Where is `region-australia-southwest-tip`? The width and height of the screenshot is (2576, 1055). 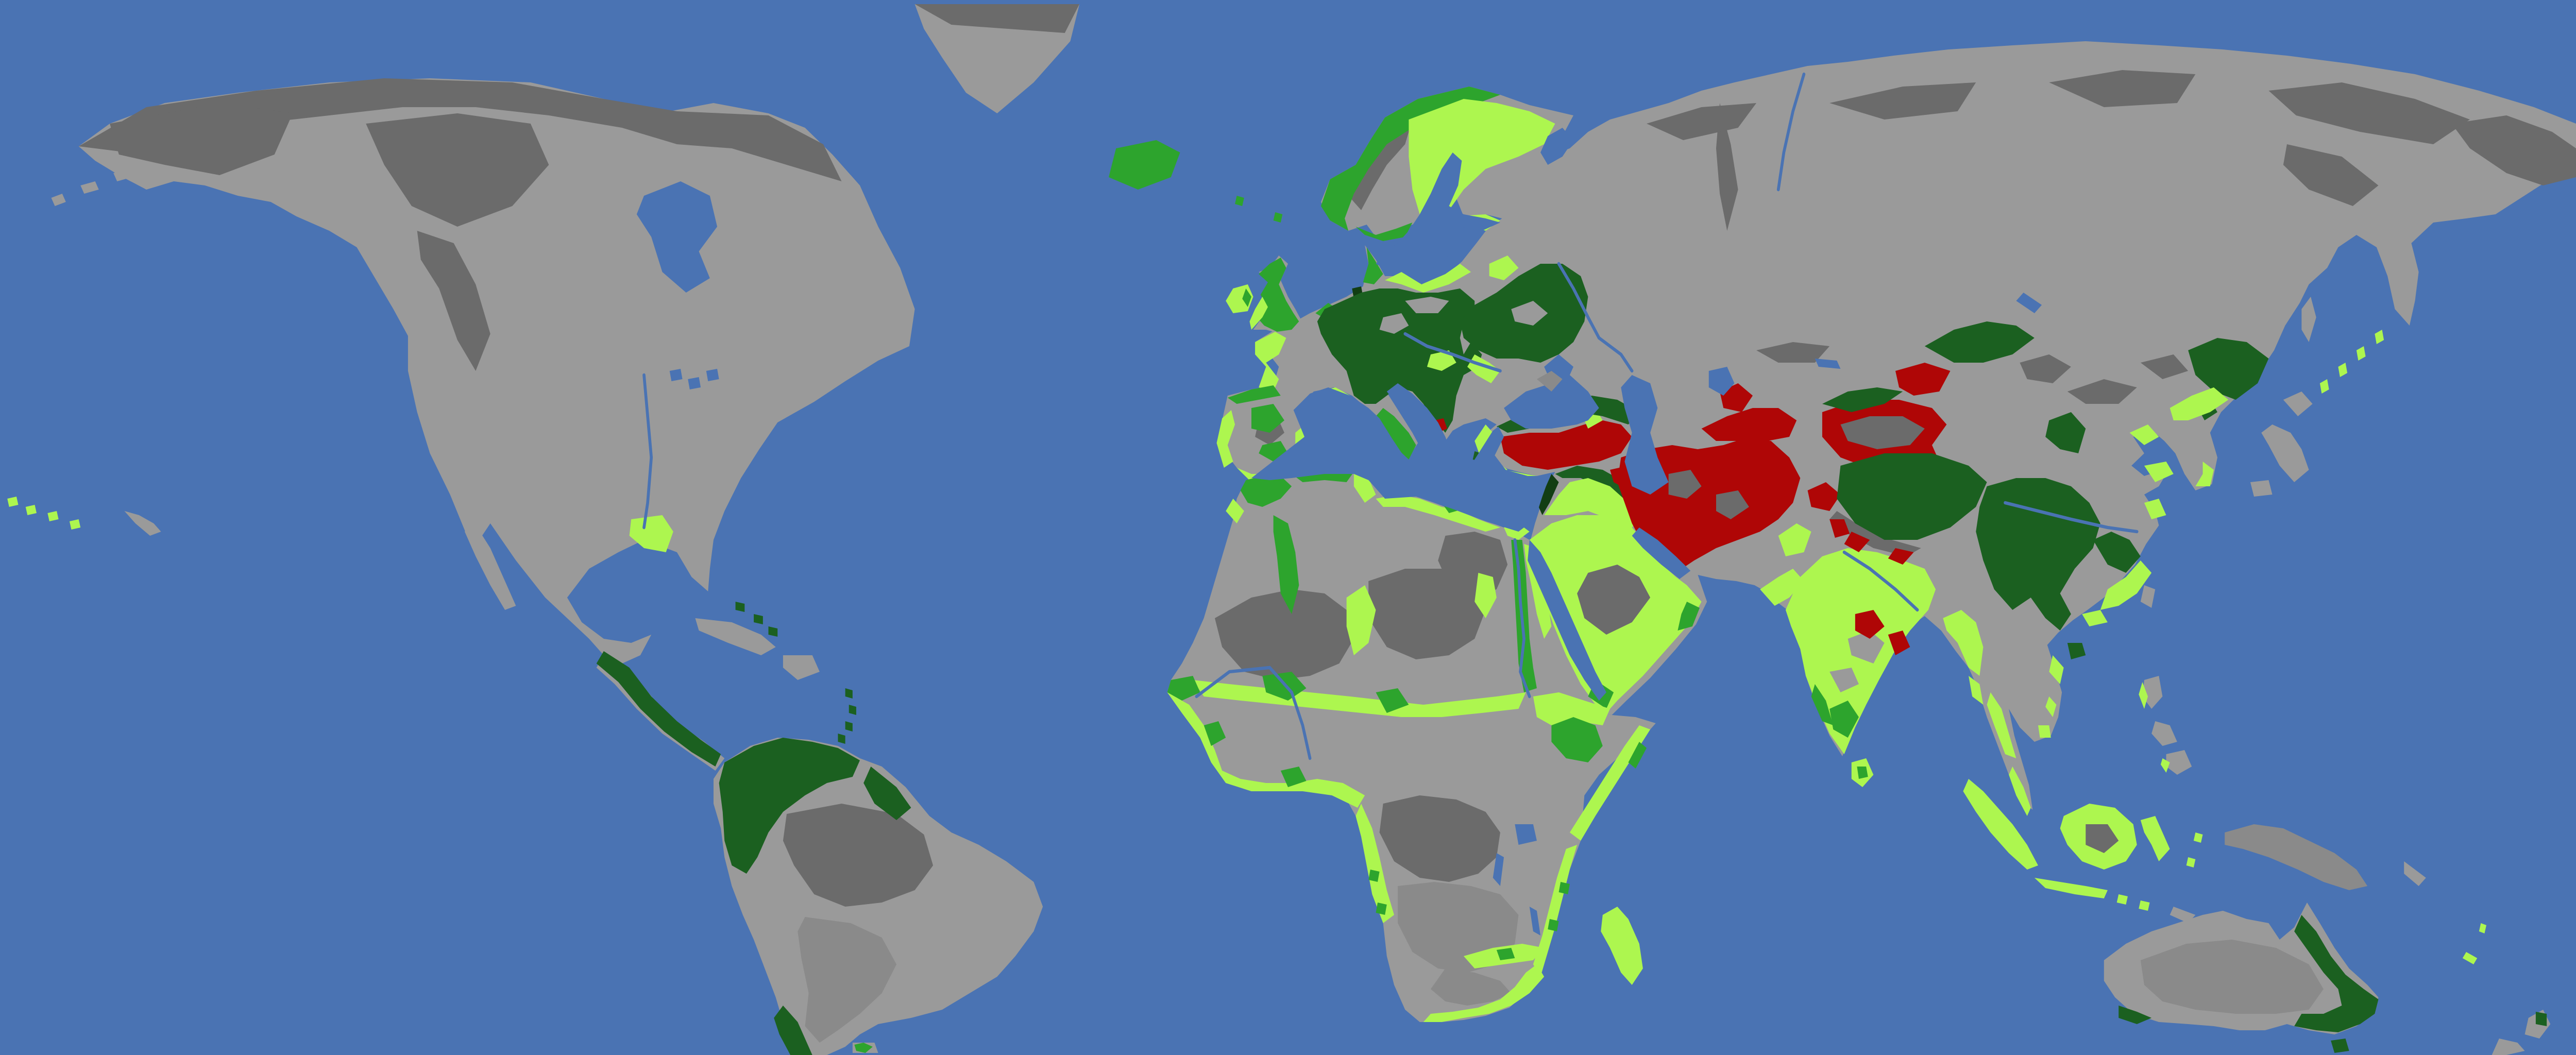 region-australia-southwest-tip is located at coordinates (2135, 1015).